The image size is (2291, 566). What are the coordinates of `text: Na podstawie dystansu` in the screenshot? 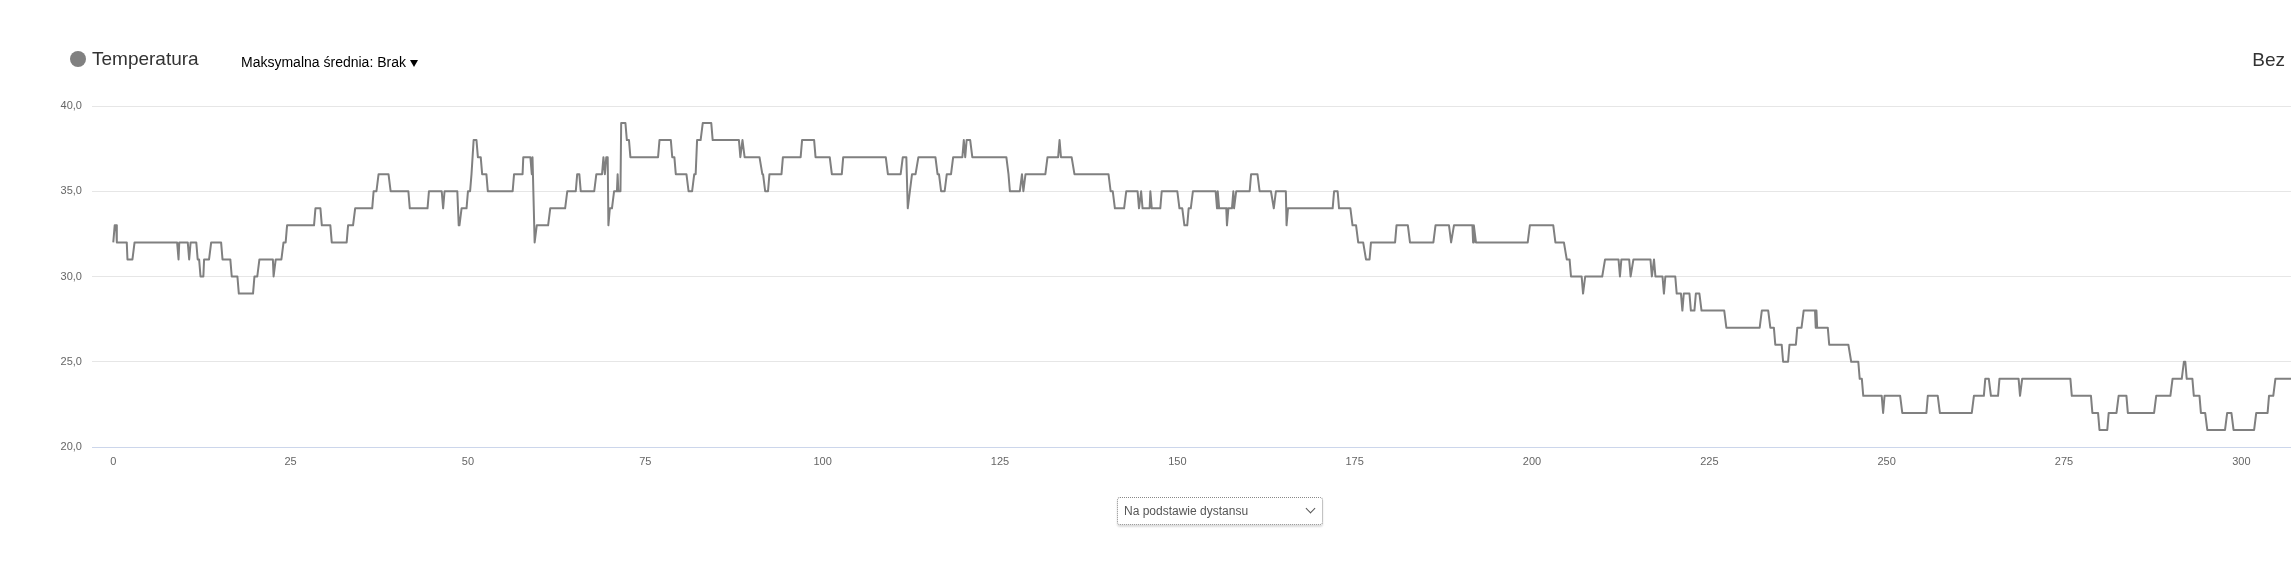 It's located at (1186, 511).